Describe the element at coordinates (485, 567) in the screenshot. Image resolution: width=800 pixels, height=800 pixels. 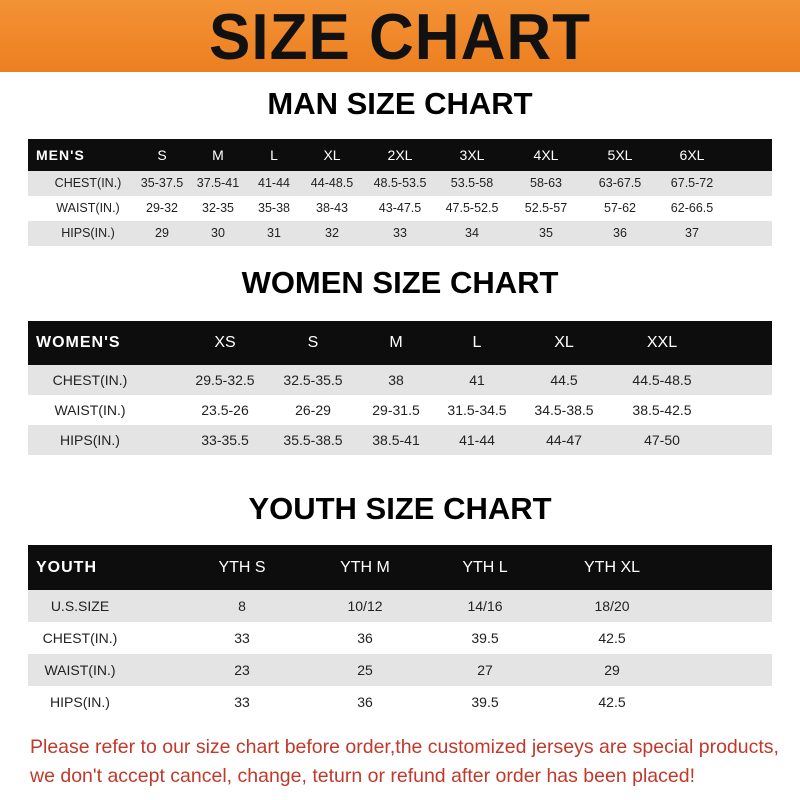
I see `size-header: YTH L` at that location.